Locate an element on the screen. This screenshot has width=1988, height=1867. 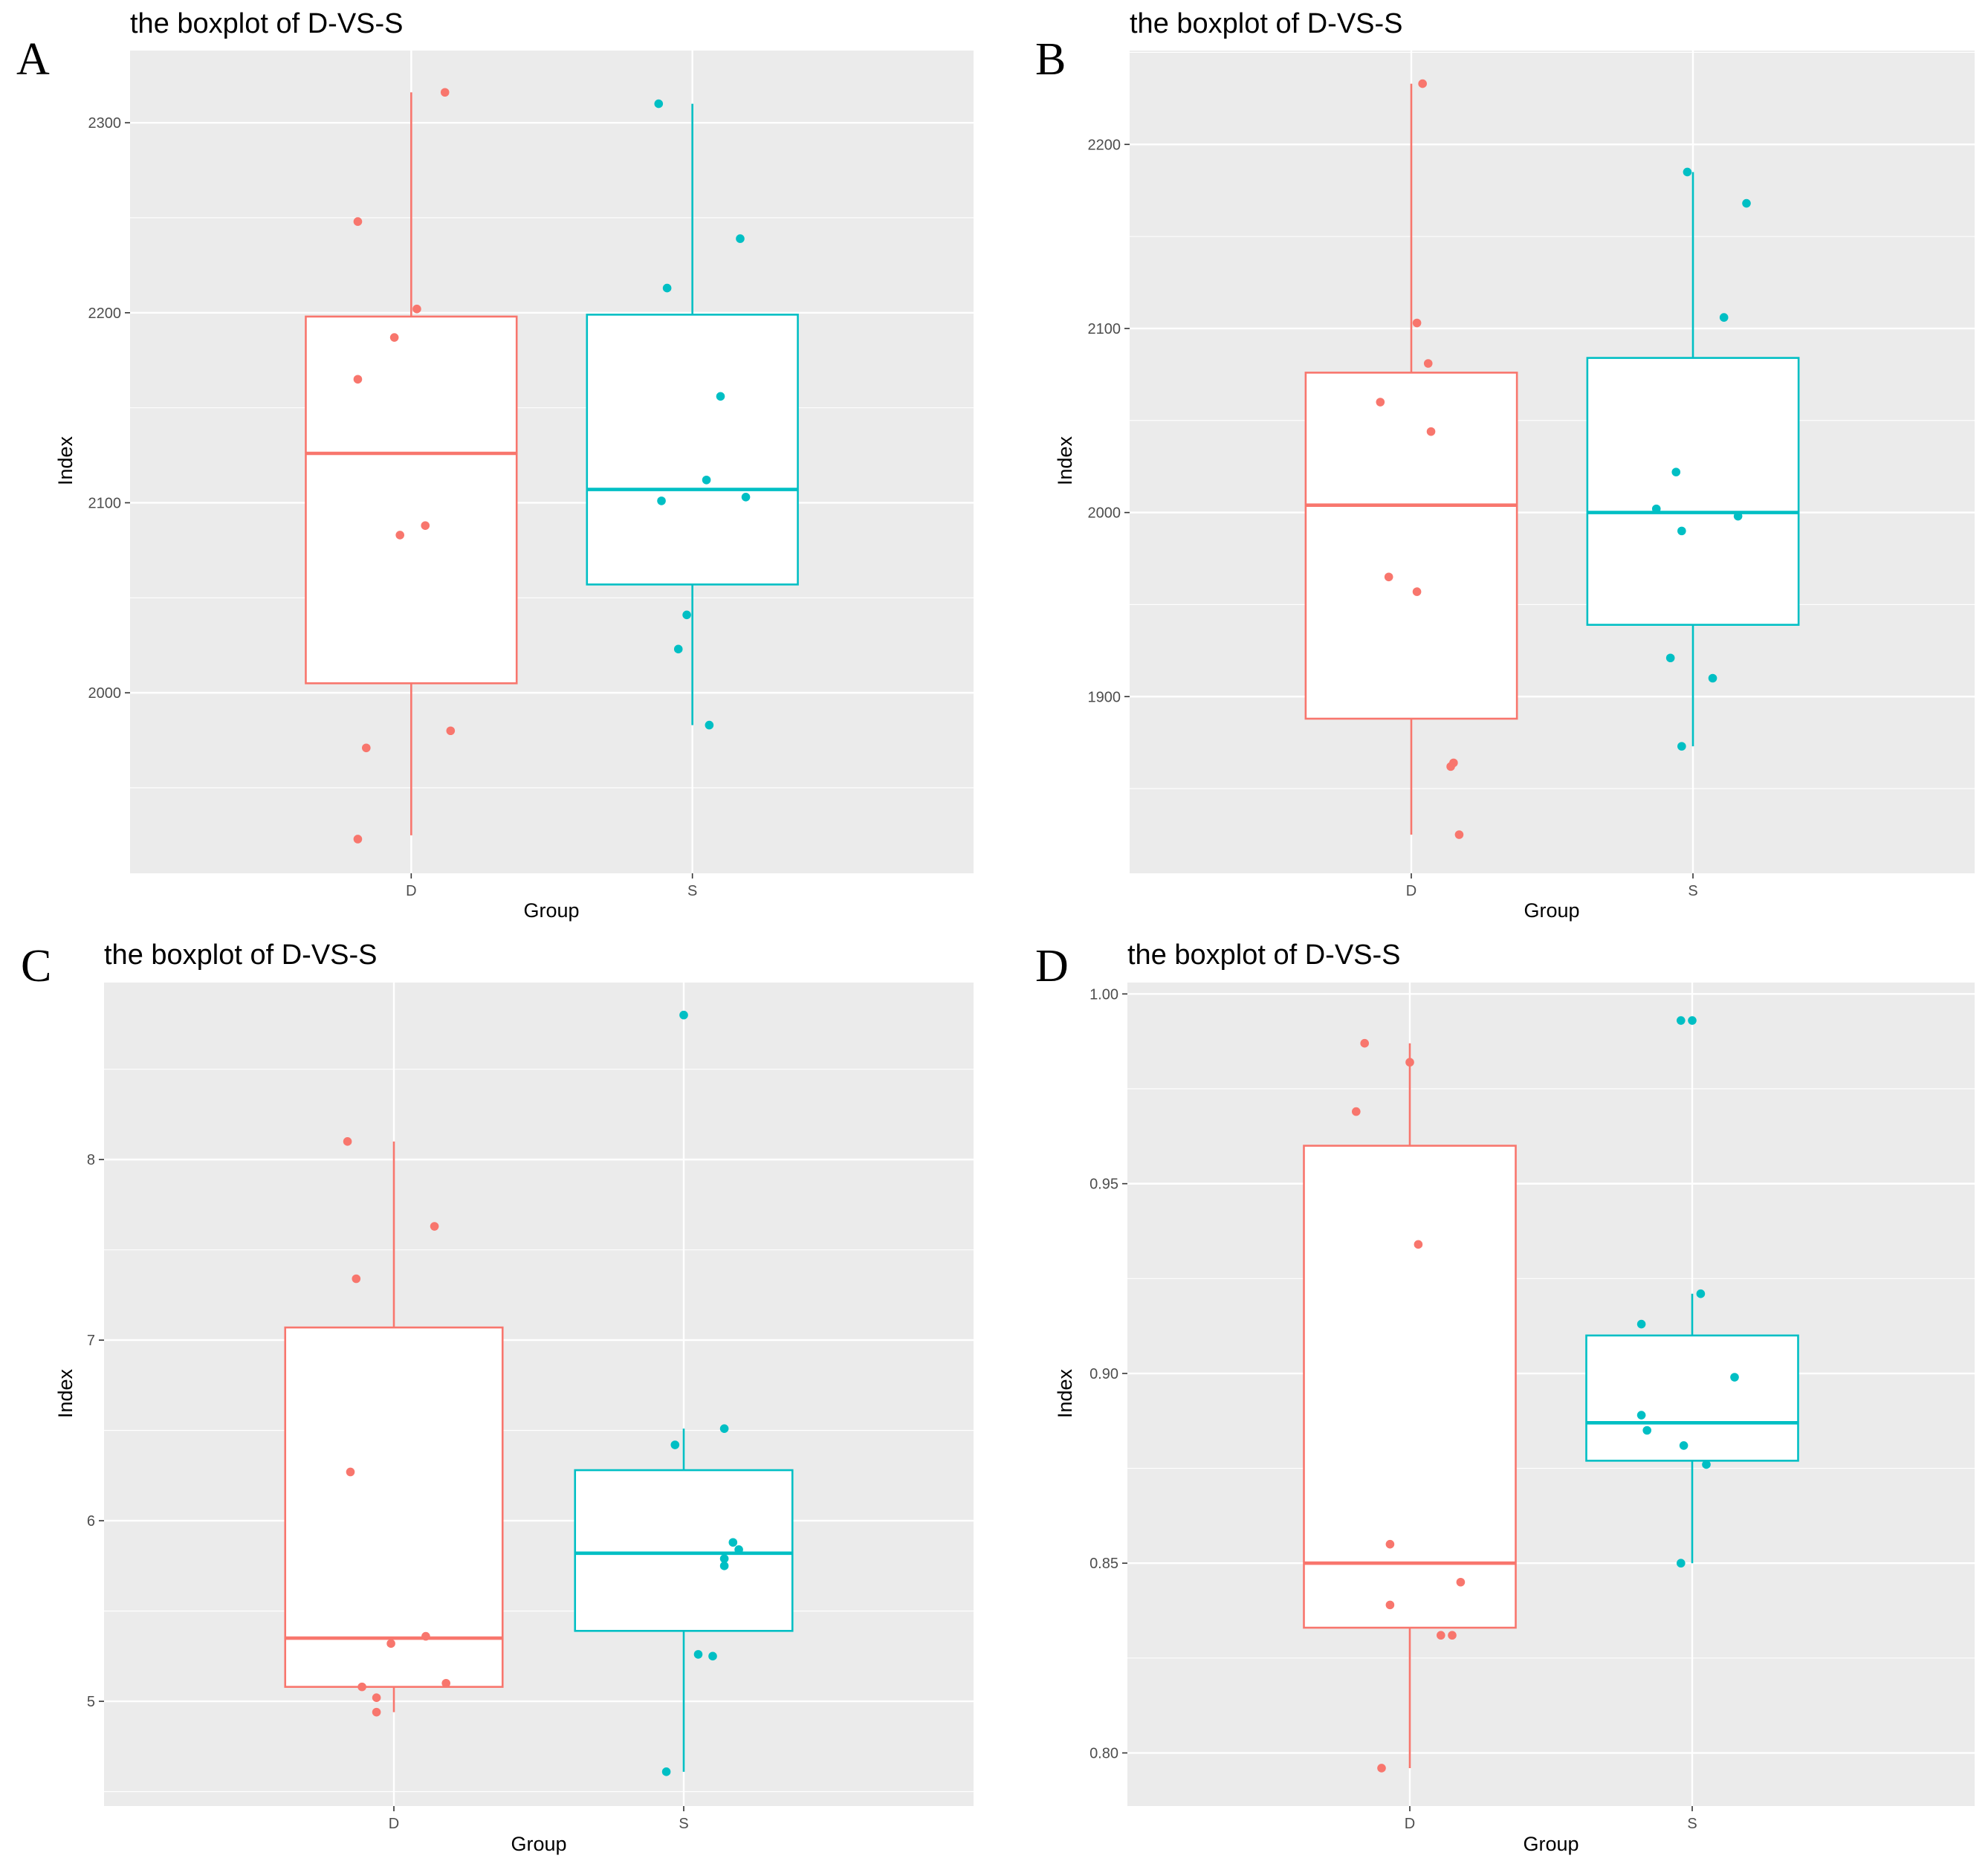
y-tick-label: 7 is located at coordinates (91, 1341).